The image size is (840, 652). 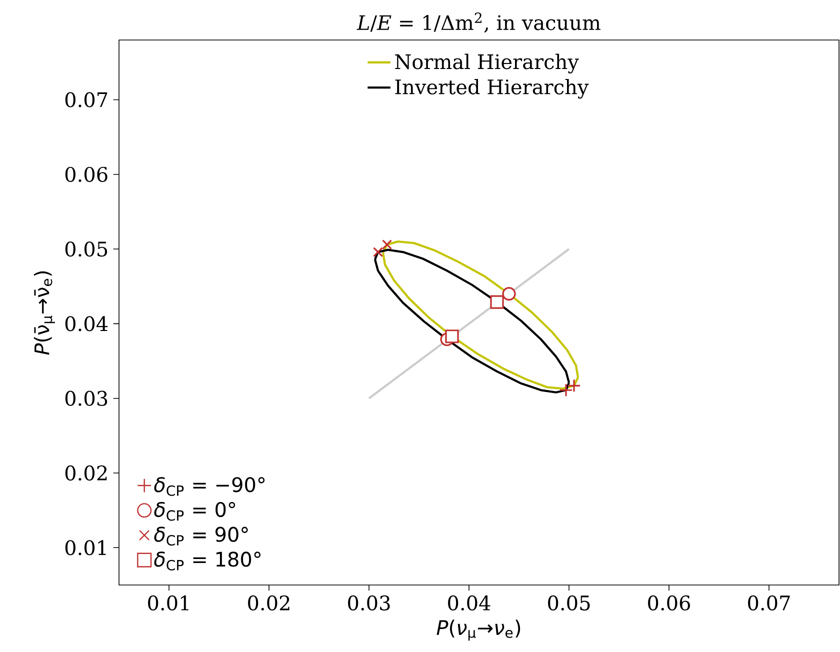 I want to click on legend-label: δ$_{CP}$ = −90°, so click(x=209, y=486).